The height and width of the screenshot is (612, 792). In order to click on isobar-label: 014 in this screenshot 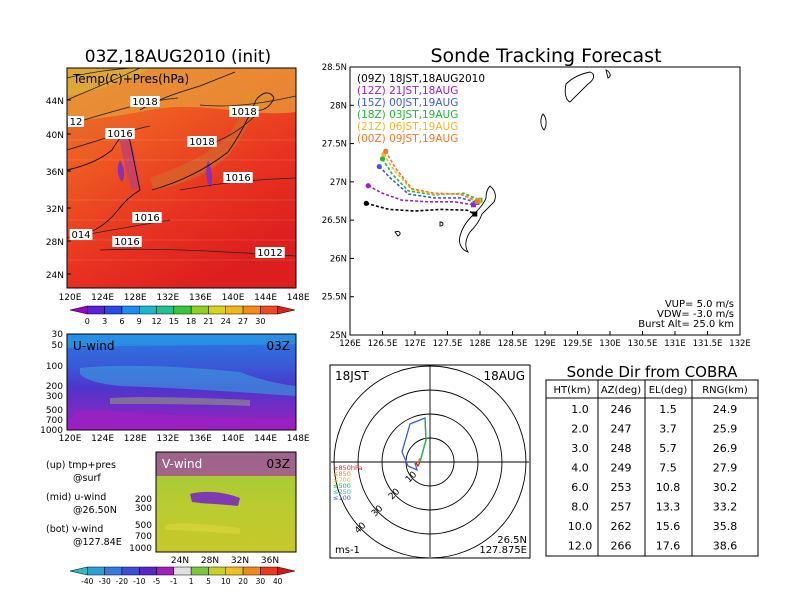, I will do `click(80, 235)`.